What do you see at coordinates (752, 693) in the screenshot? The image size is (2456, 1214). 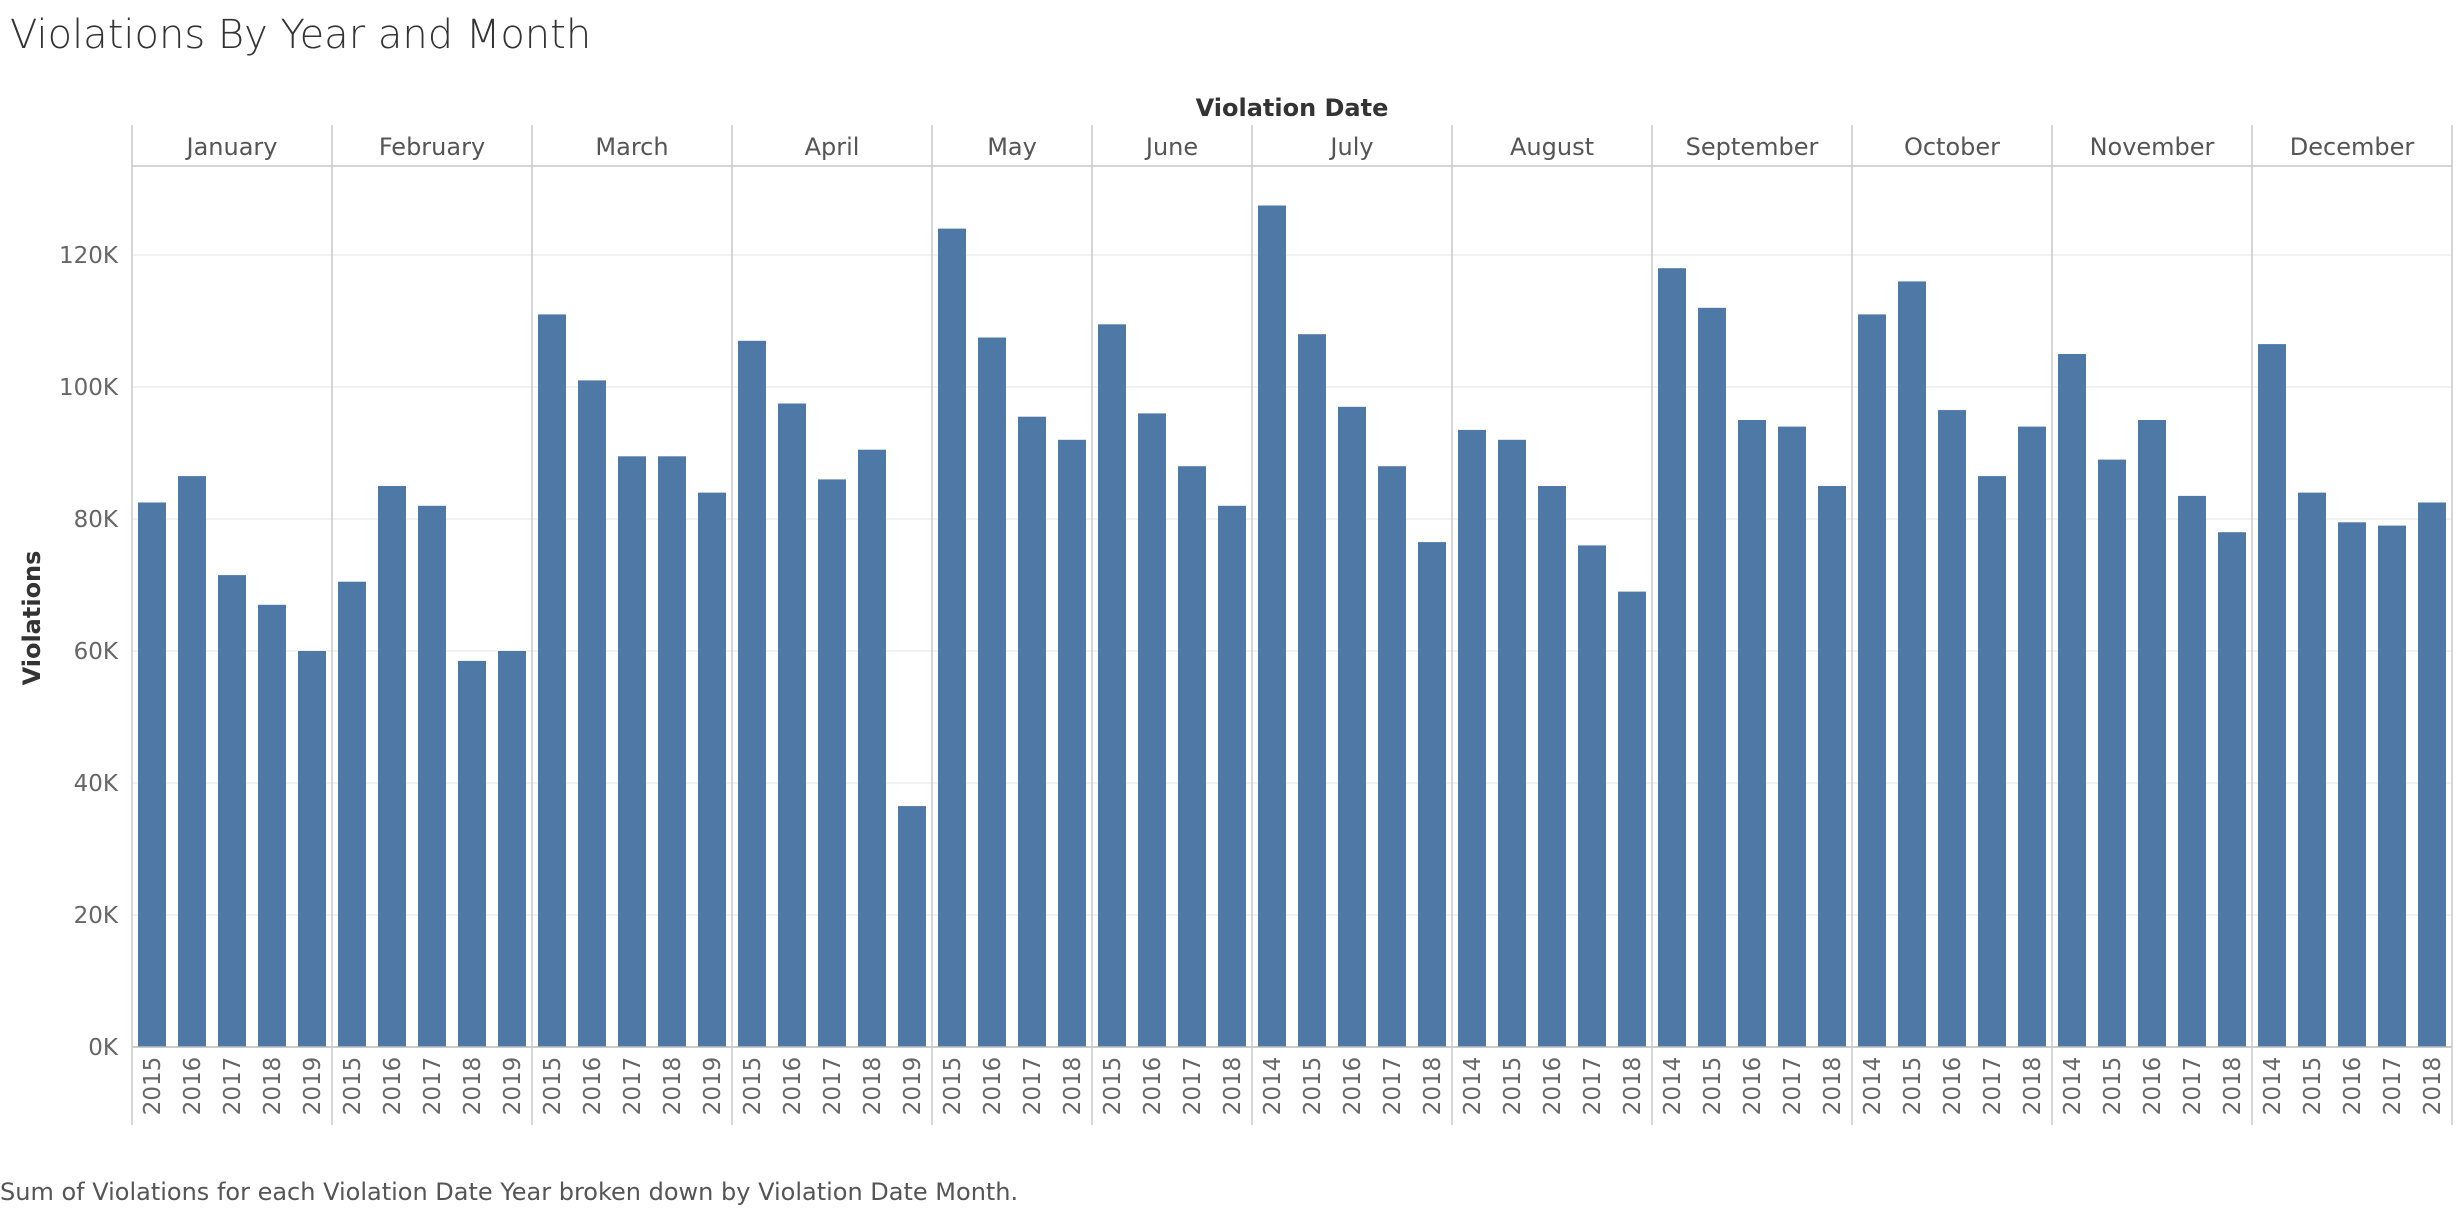 I see `bar-april-2015` at bounding box center [752, 693].